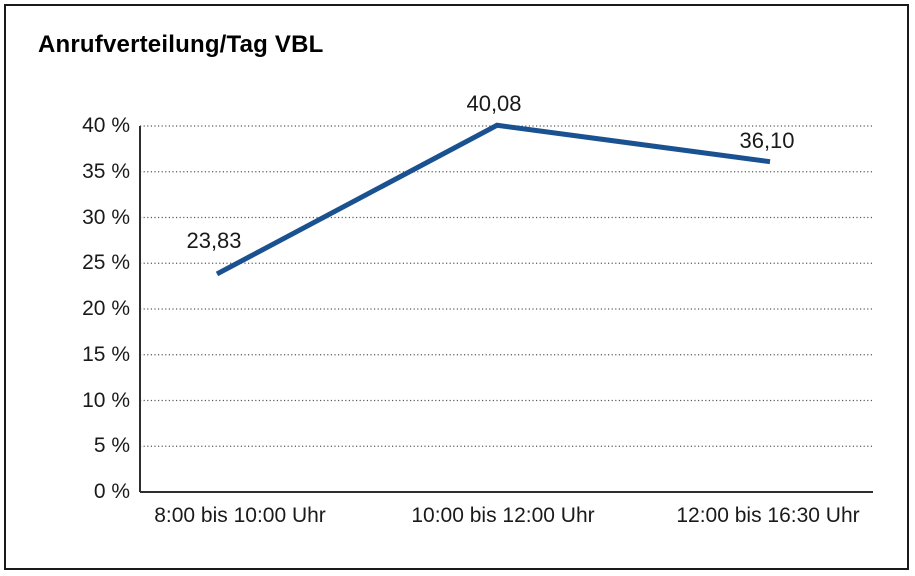  What do you see at coordinates (106, 217) in the screenshot?
I see `y-tick-label: 30 %` at bounding box center [106, 217].